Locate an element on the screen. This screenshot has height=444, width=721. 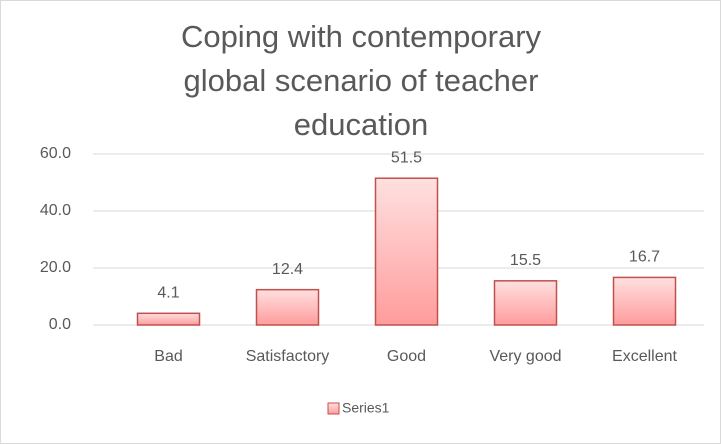
y-tick-label: 20.0 is located at coordinates (55, 267).